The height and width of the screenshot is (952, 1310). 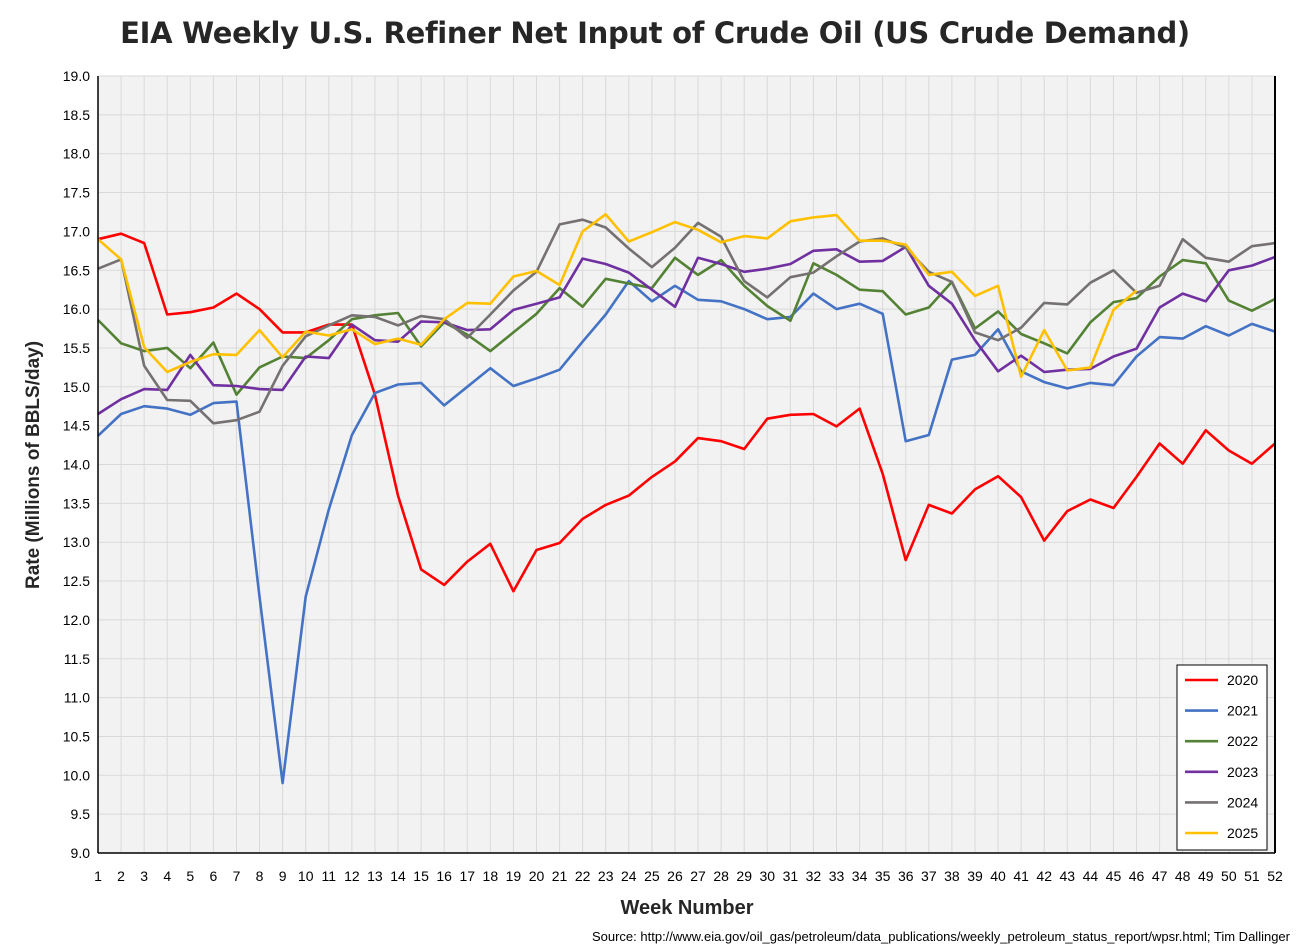 I want to click on x-tick-label: 28, so click(x=721, y=876).